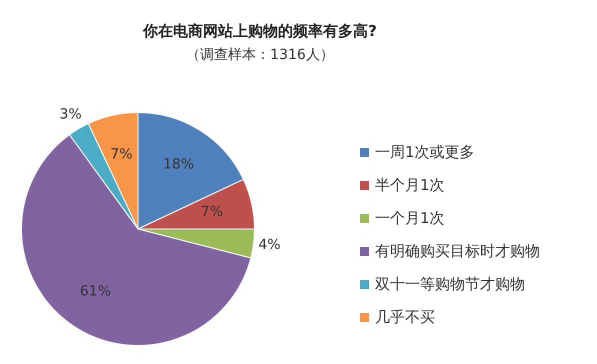  I want to click on legend-label: 一周1次或更多, so click(425, 152).